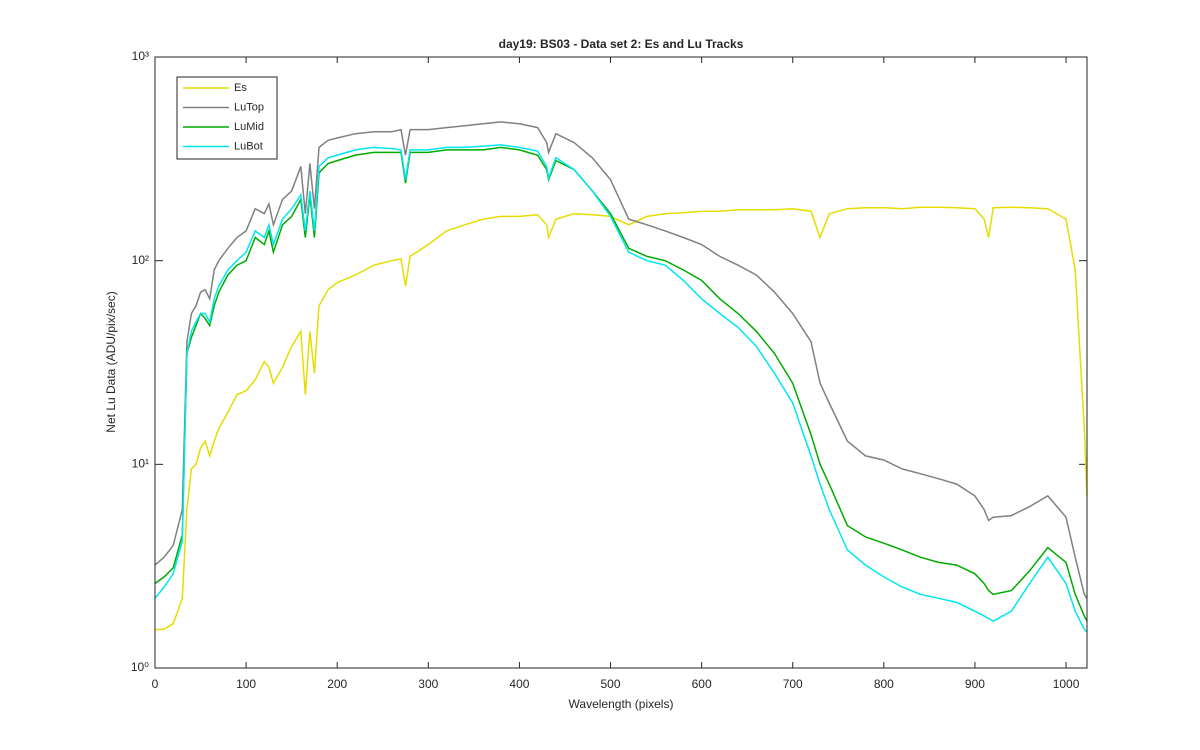  Describe the element at coordinates (140, 464) in the screenshot. I see `y-tick-label: 10¹` at that location.